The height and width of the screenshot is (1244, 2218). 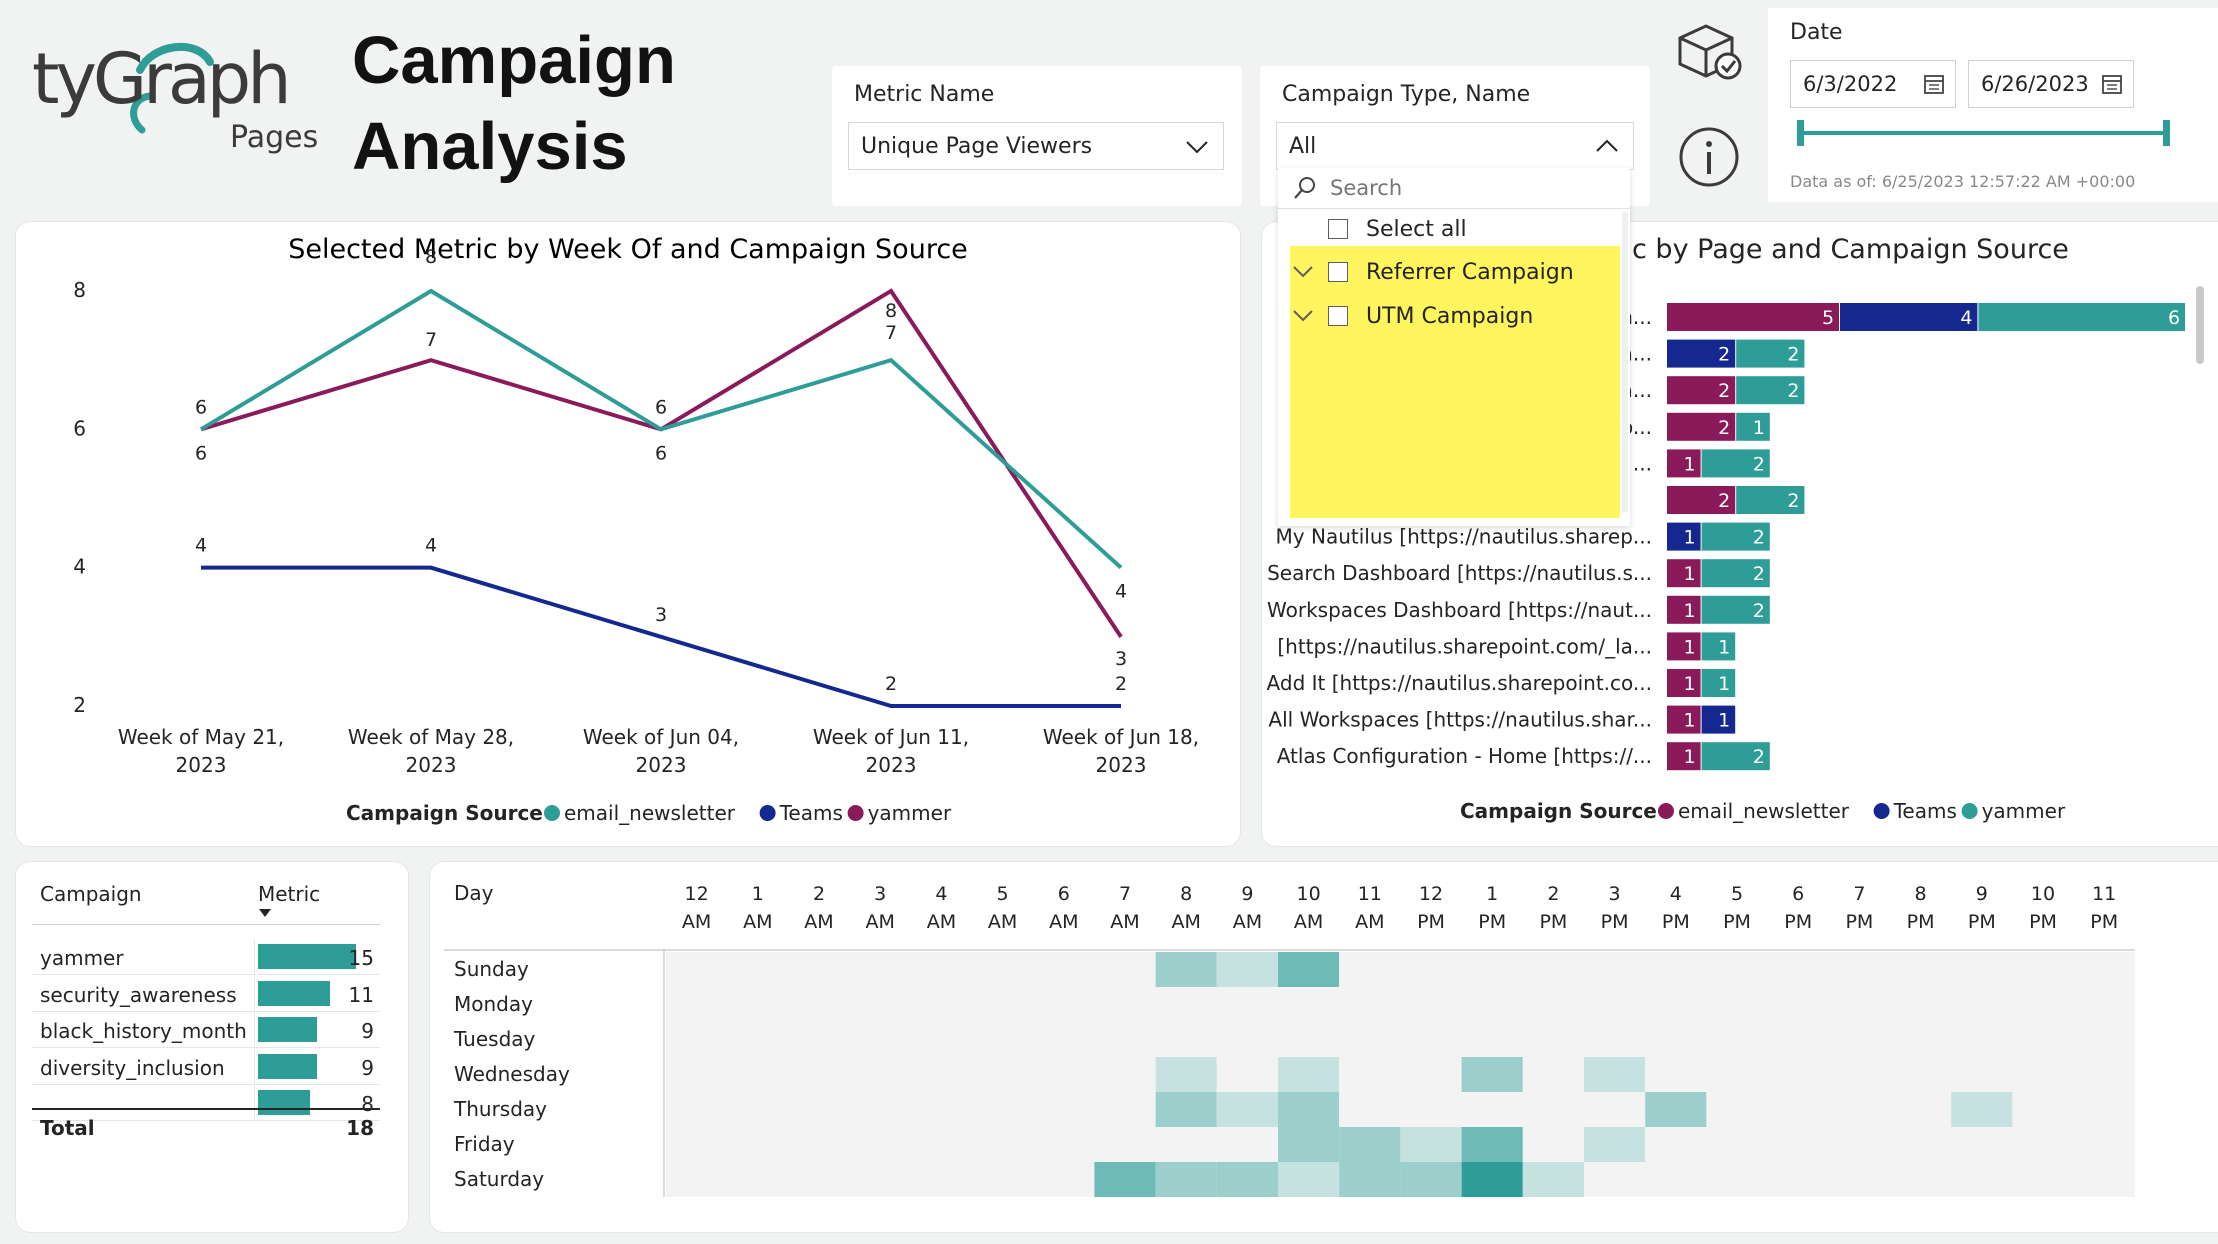 I want to click on option-utm-campaign: UTM Campaign, so click(x=1412, y=316).